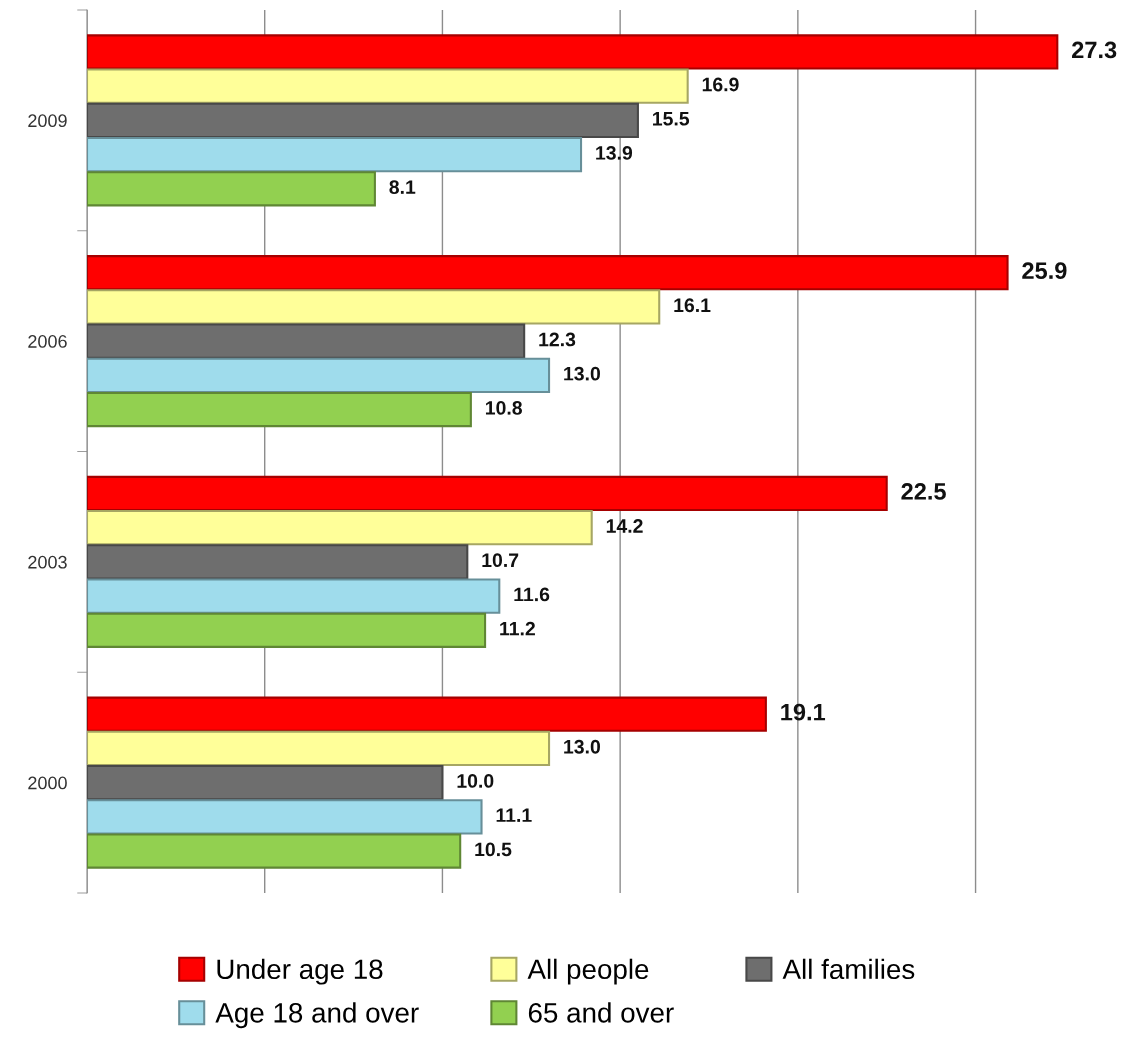 Image resolution: width=1133 pixels, height=1038 pixels. I want to click on legend-label: 65 and over, so click(601, 1012).